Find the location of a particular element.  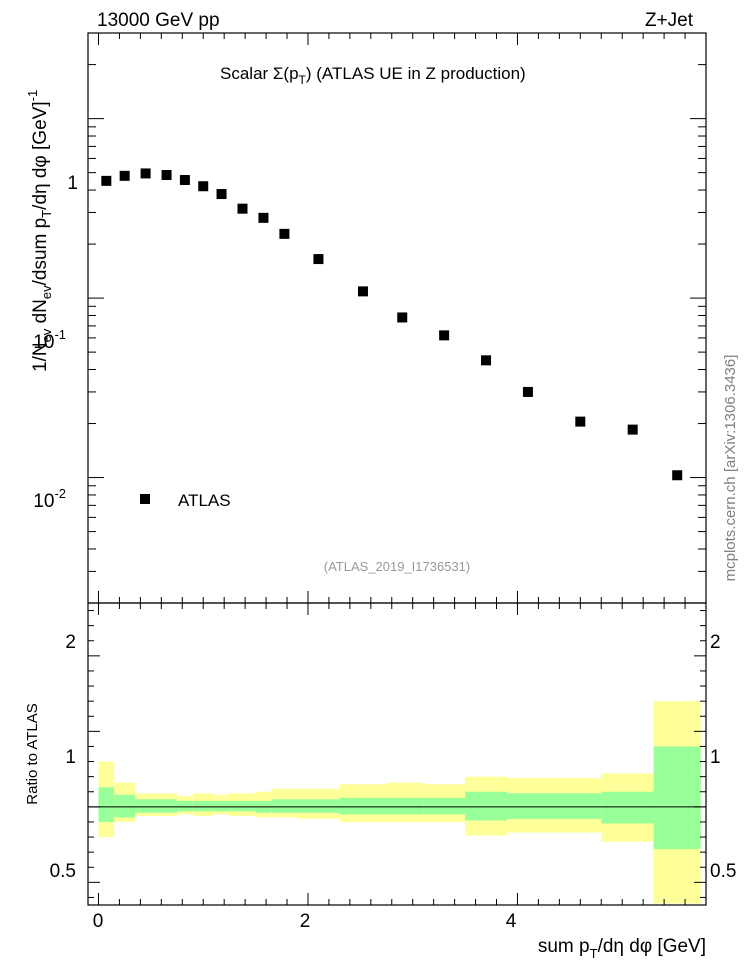

ratio-y-axis-label: Ratio to ATLAS is located at coordinates (32, 753).